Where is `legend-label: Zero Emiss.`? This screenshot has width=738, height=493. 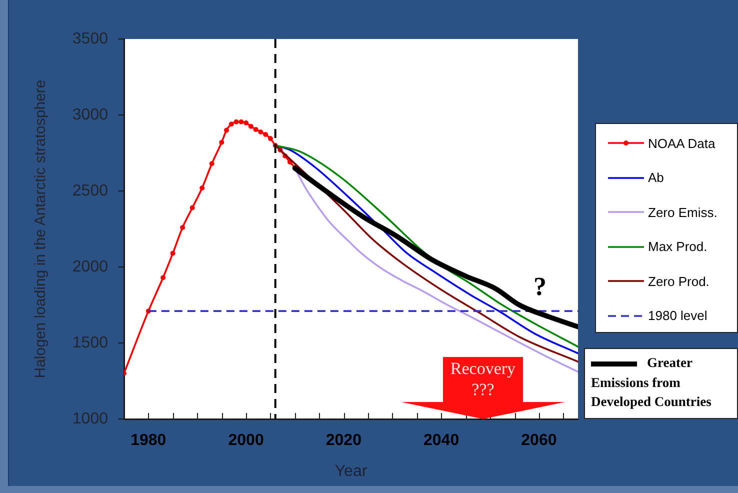
legend-label: Zero Emiss. is located at coordinates (683, 212).